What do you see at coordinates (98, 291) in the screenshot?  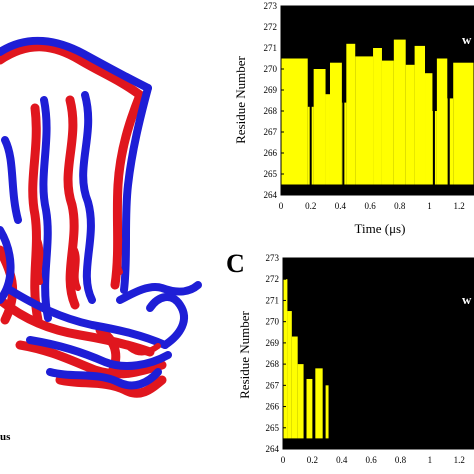 I see `red-ribbon-accents` at bounding box center [98, 291].